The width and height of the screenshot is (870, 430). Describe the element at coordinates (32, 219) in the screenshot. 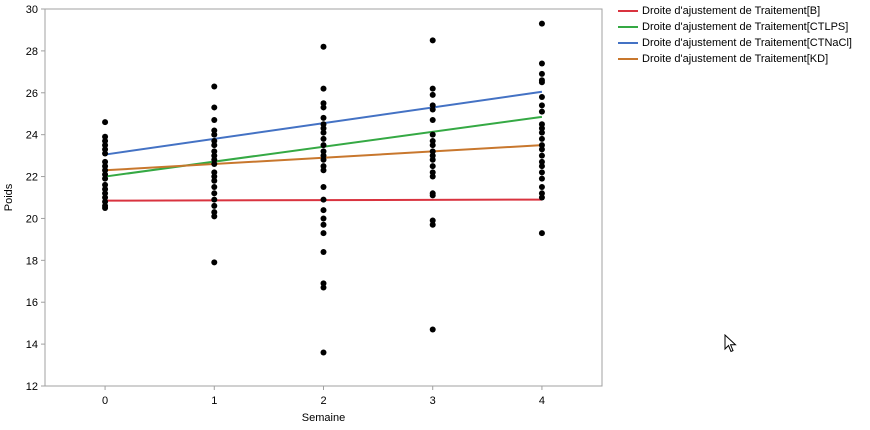

I see `y-tick-label: 20` at that location.